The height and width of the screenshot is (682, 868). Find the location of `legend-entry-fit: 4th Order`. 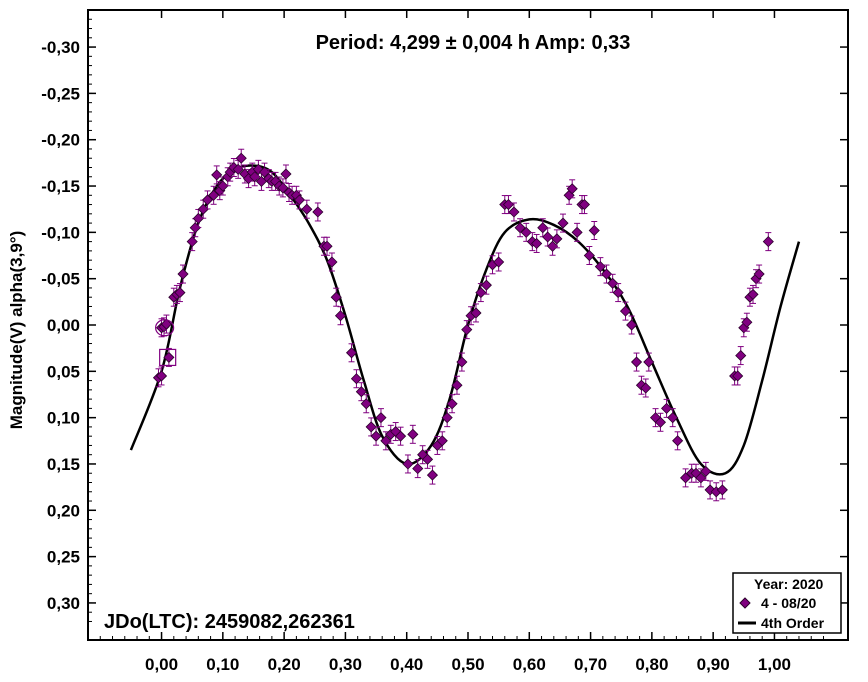

legend-entry-fit: 4th Order is located at coordinates (793, 623).